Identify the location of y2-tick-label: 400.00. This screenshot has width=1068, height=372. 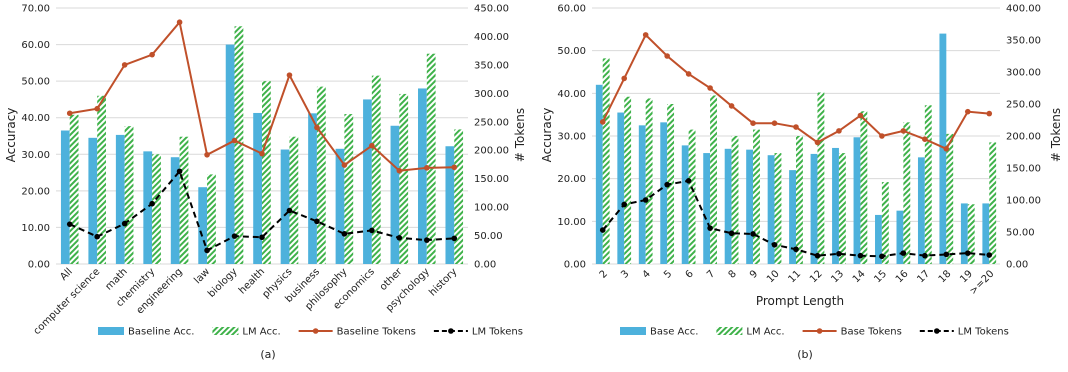
(491, 37).